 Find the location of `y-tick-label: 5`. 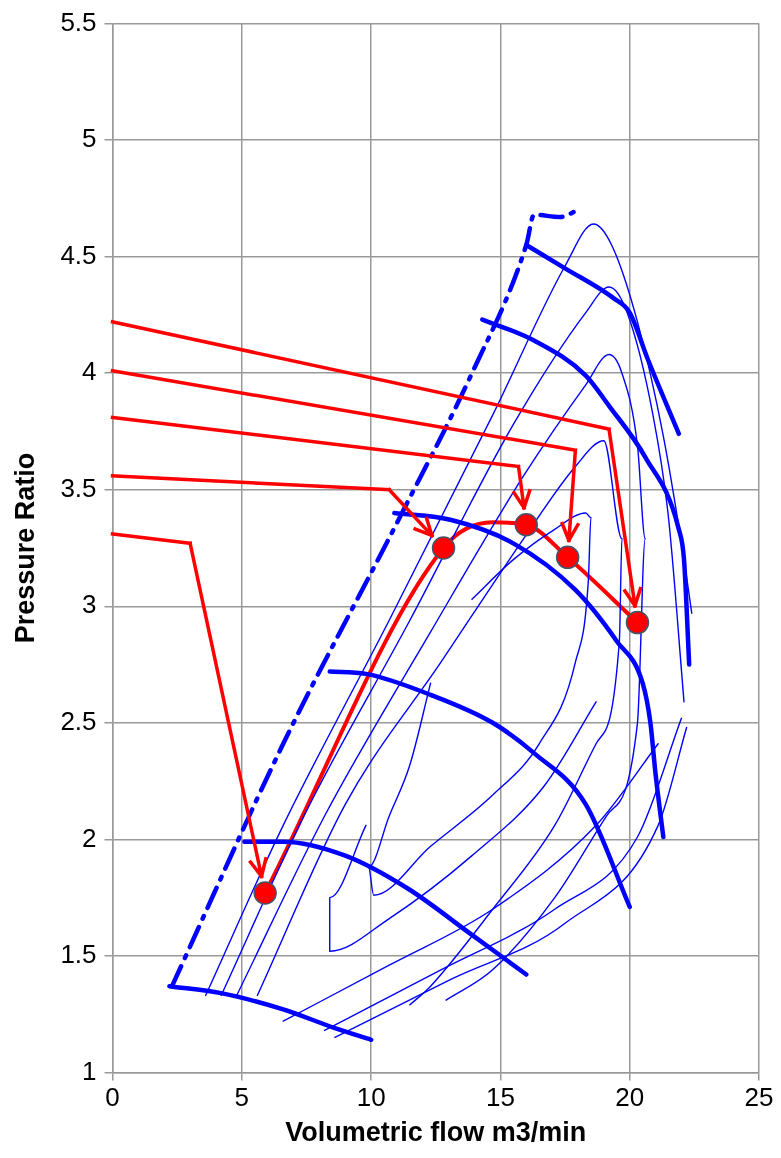

y-tick-label: 5 is located at coordinates (89, 138).